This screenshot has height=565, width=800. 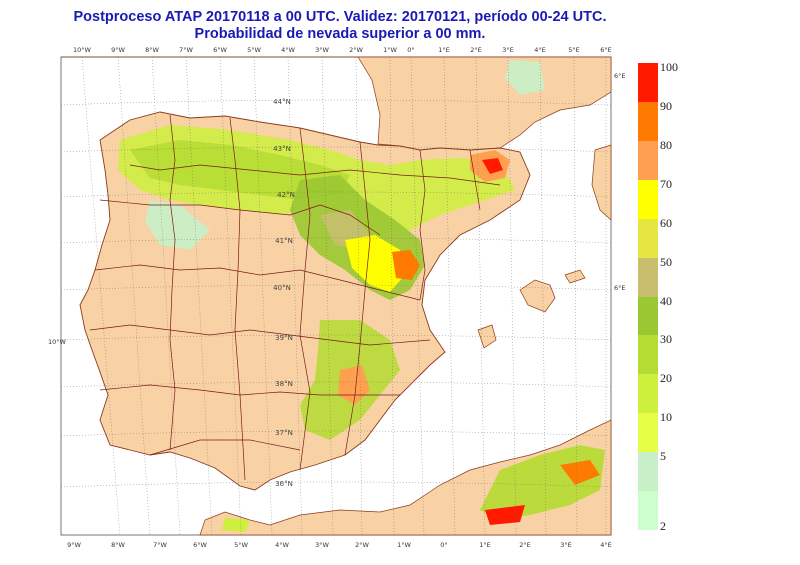 I want to click on menorca-island, so click(x=575, y=276).